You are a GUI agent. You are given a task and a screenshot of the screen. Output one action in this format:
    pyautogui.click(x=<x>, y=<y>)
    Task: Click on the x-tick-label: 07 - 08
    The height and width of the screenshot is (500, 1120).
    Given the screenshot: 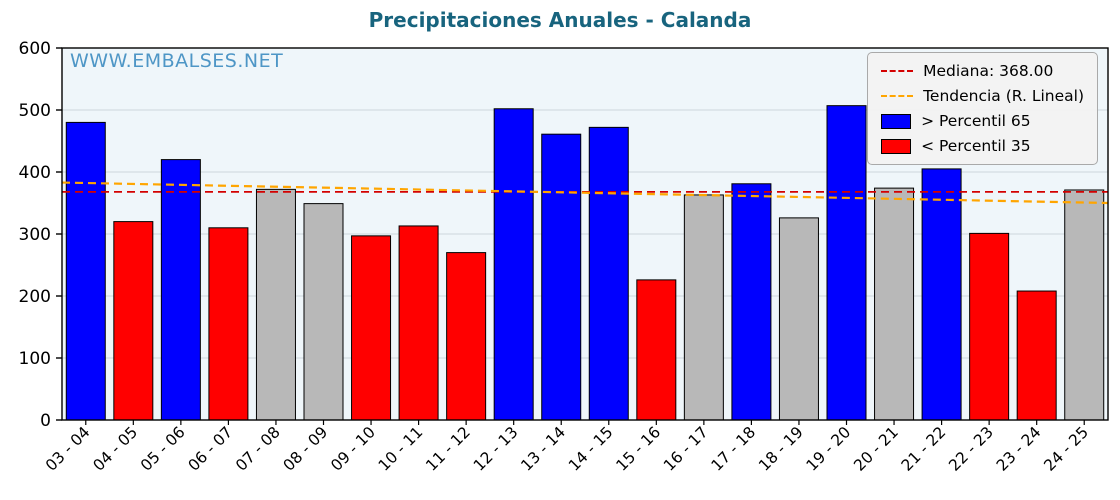 What is the action you would take?
    pyautogui.click(x=258, y=449)
    